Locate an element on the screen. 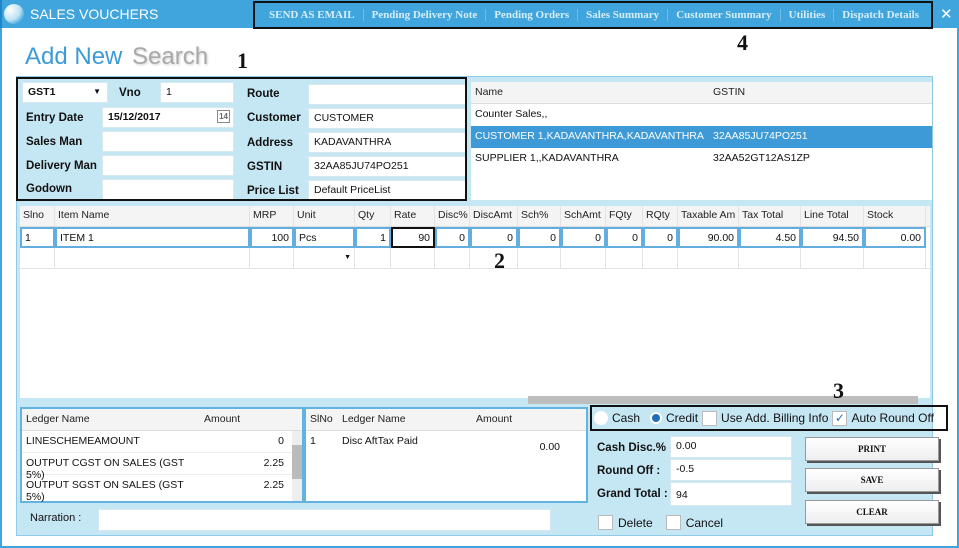 This screenshot has height=548, width=959. ledger-row: OUTPUT SGST ON SALES (GST 5%) 2.25 is located at coordinates (162, 489).